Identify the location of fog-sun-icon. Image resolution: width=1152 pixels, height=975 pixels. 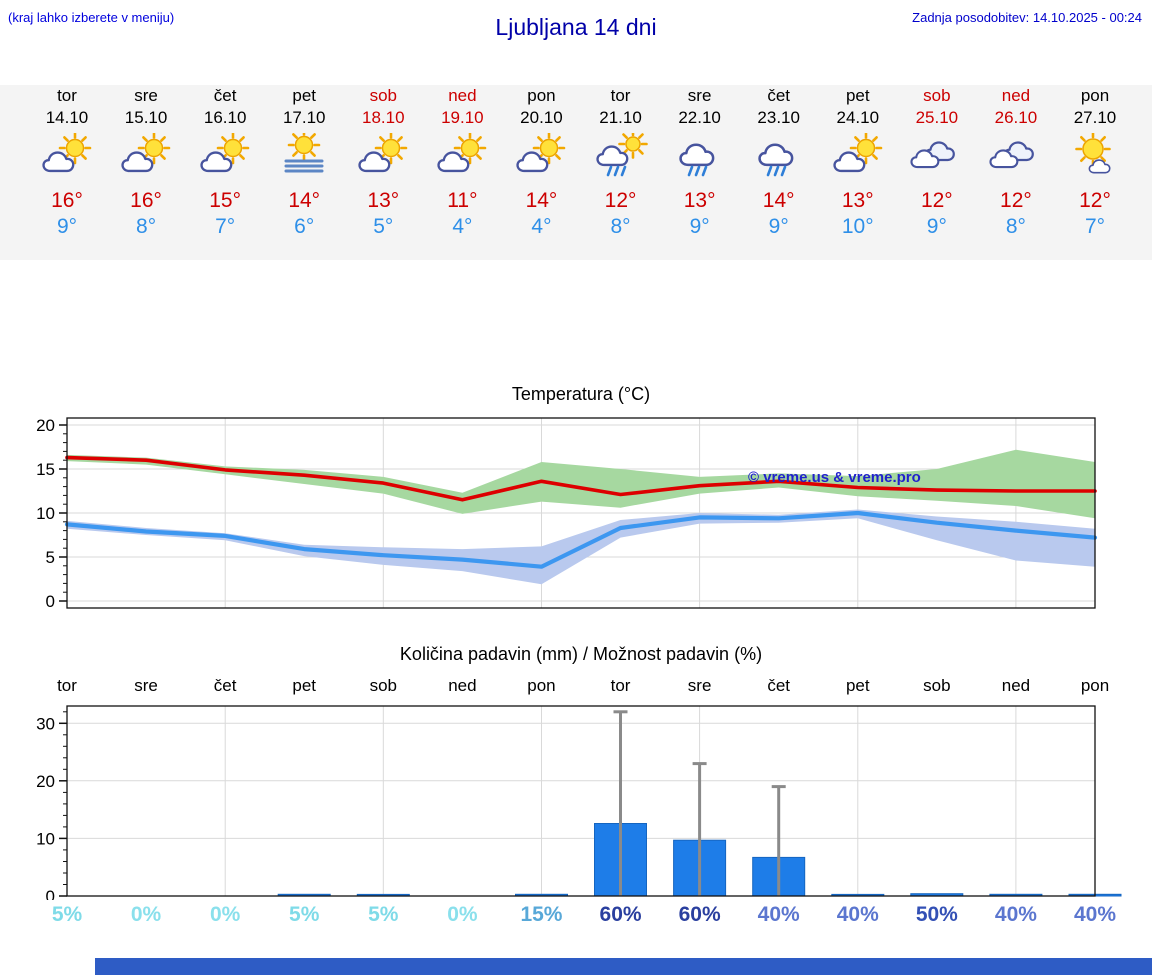
(304, 155).